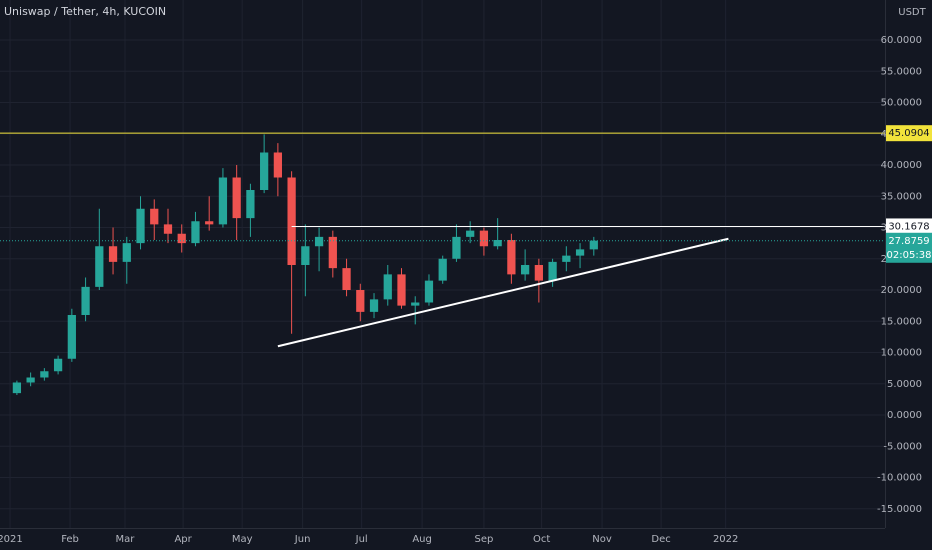 The height and width of the screenshot is (550, 932). I want to click on last-price-label: 27.8759, so click(908, 241).